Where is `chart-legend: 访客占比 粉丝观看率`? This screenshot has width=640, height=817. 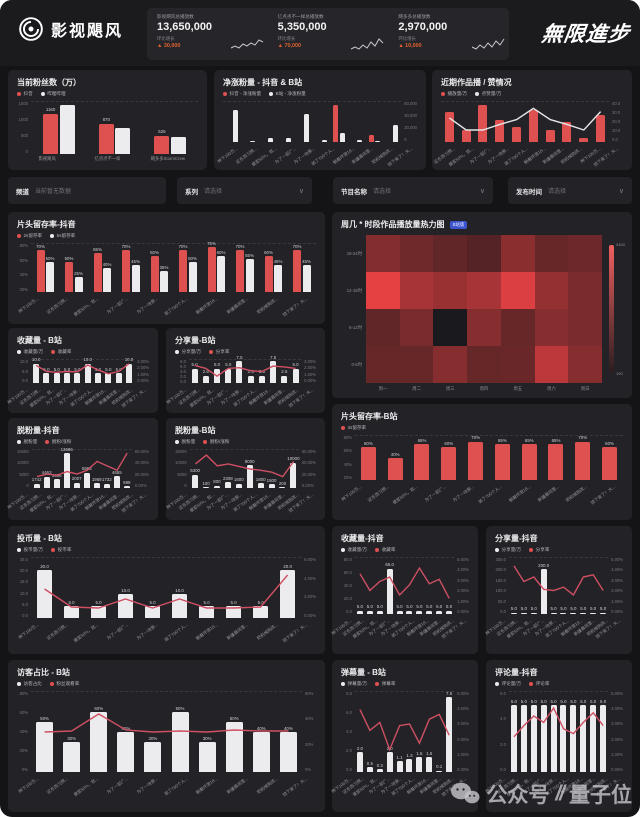 chart-legend: 访客占比 粉丝观看率 is located at coordinates (166, 684).